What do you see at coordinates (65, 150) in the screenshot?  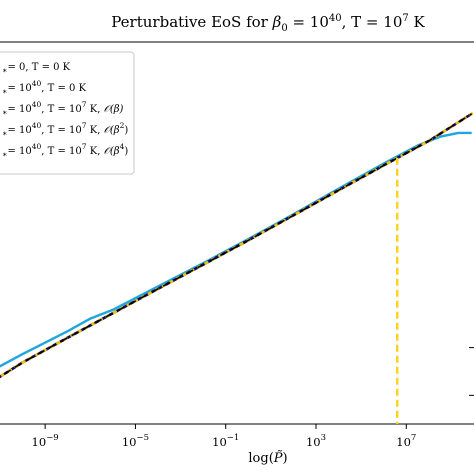 I see `legend-label-5: ∗= 1040, T = 107 K, 𝒪(β4)` at bounding box center [65, 150].